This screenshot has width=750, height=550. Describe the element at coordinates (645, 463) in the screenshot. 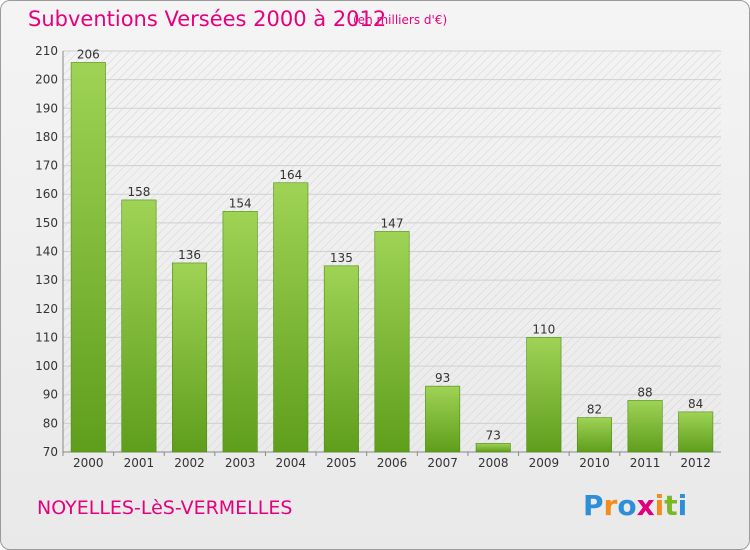

I see `x-tick-label: 2011` at that location.